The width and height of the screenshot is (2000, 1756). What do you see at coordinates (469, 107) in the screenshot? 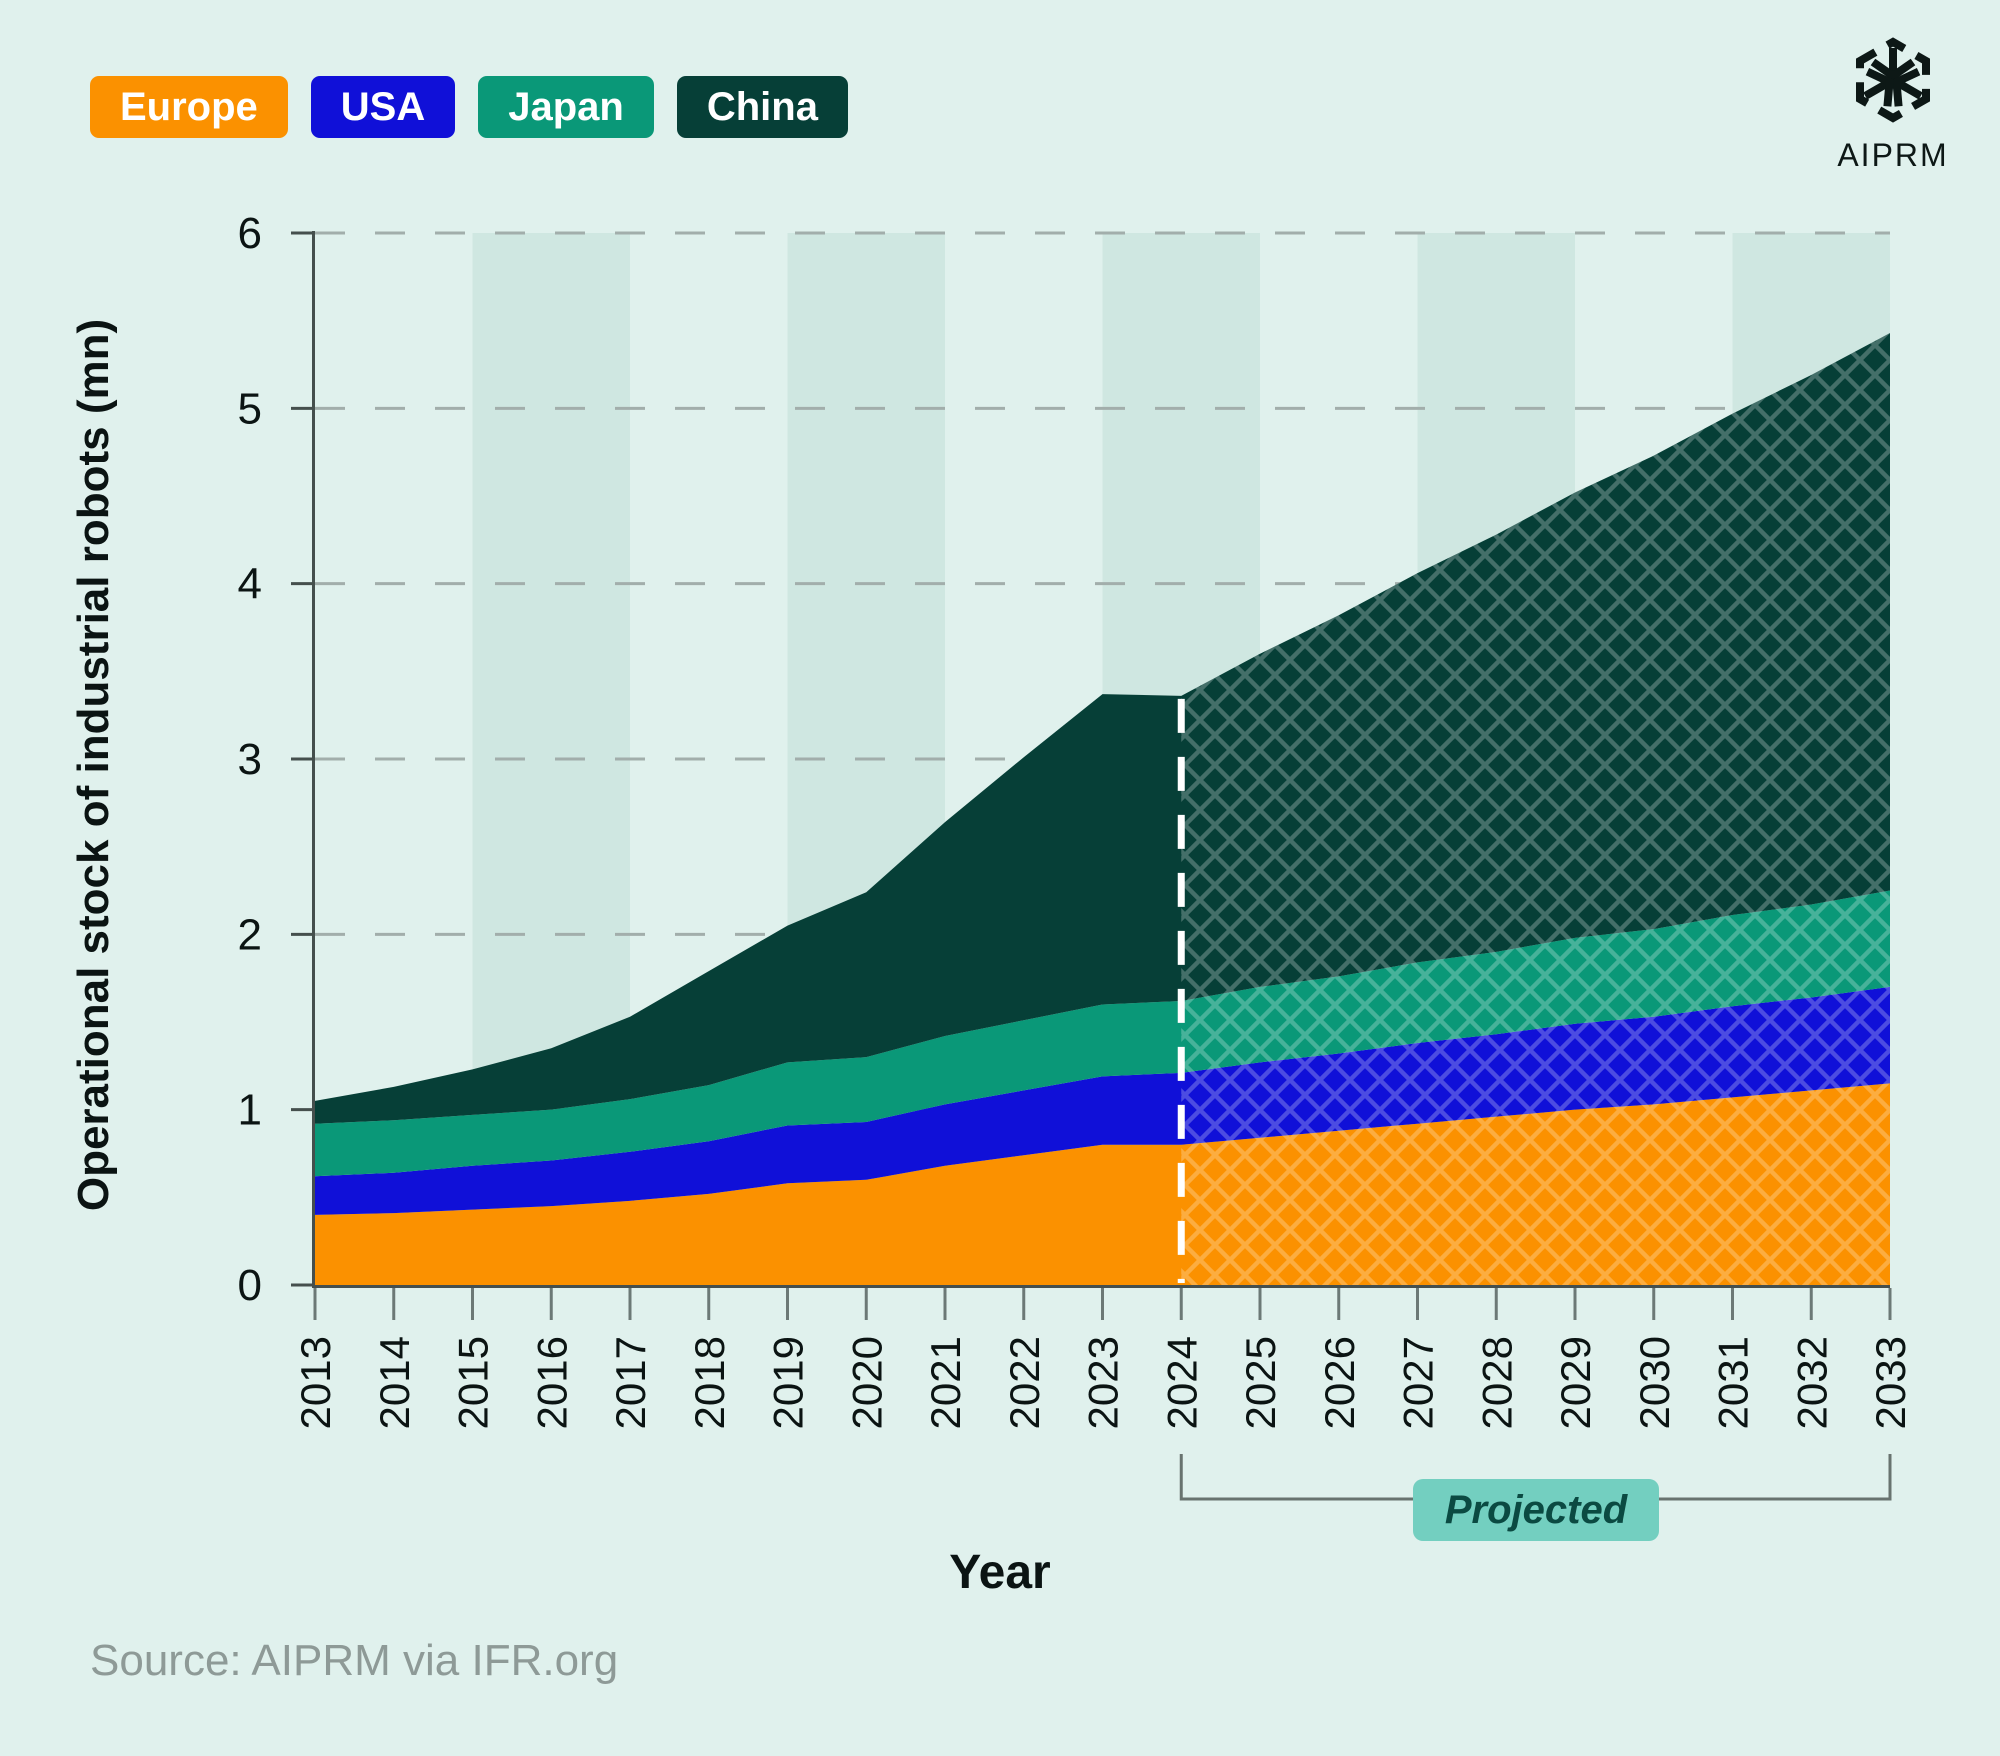
I see `legend: Europe USA Japan China` at bounding box center [469, 107].